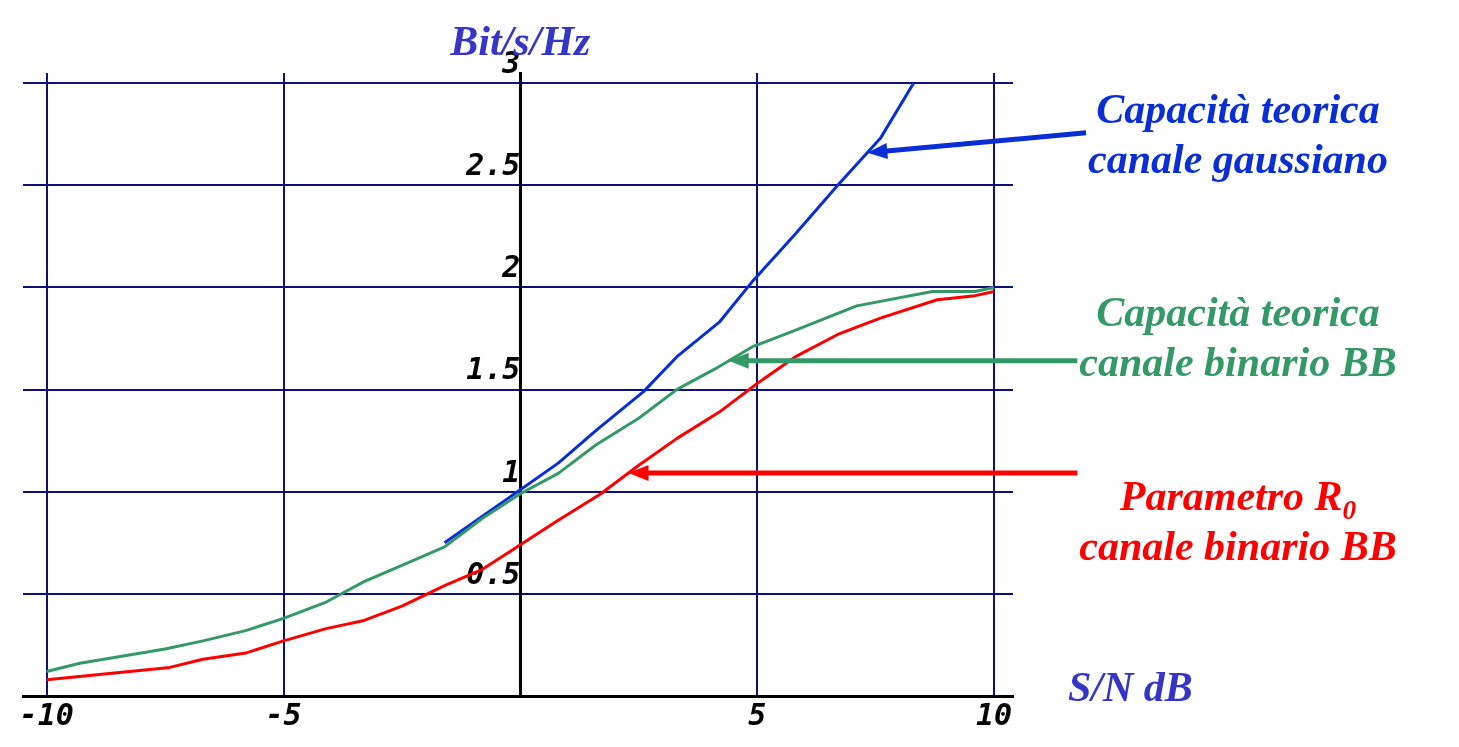 The image size is (1459, 747). Describe the element at coordinates (493, 165) in the screenshot. I see `y-tick-label: 2.5` at that location.